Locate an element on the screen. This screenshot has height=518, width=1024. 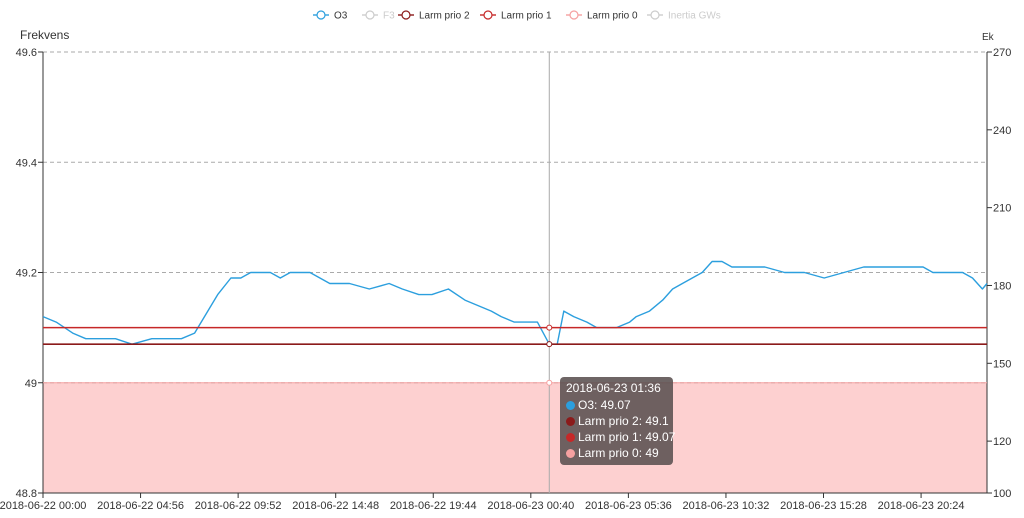
x-tick-label: 2018-06-22 14:48 is located at coordinates (335, 506).